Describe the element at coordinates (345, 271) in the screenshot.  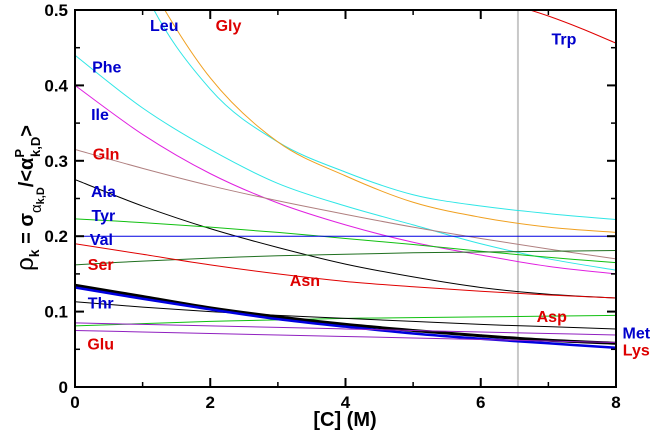
I see `series-line-asn` at that location.